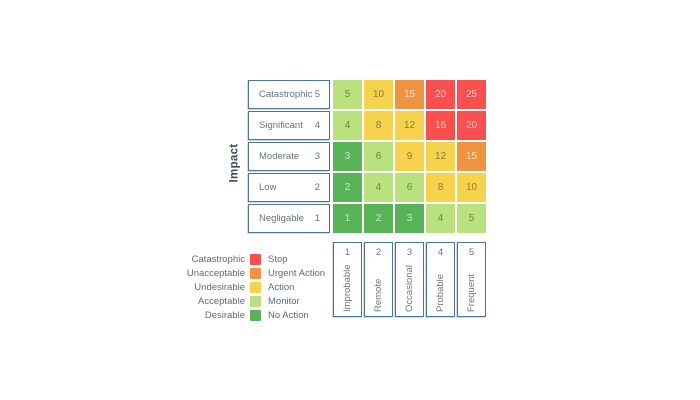 The width and height of the screenshot is (700, 400). I want to click on impact-row-level-number: 5, so click(317, 94).